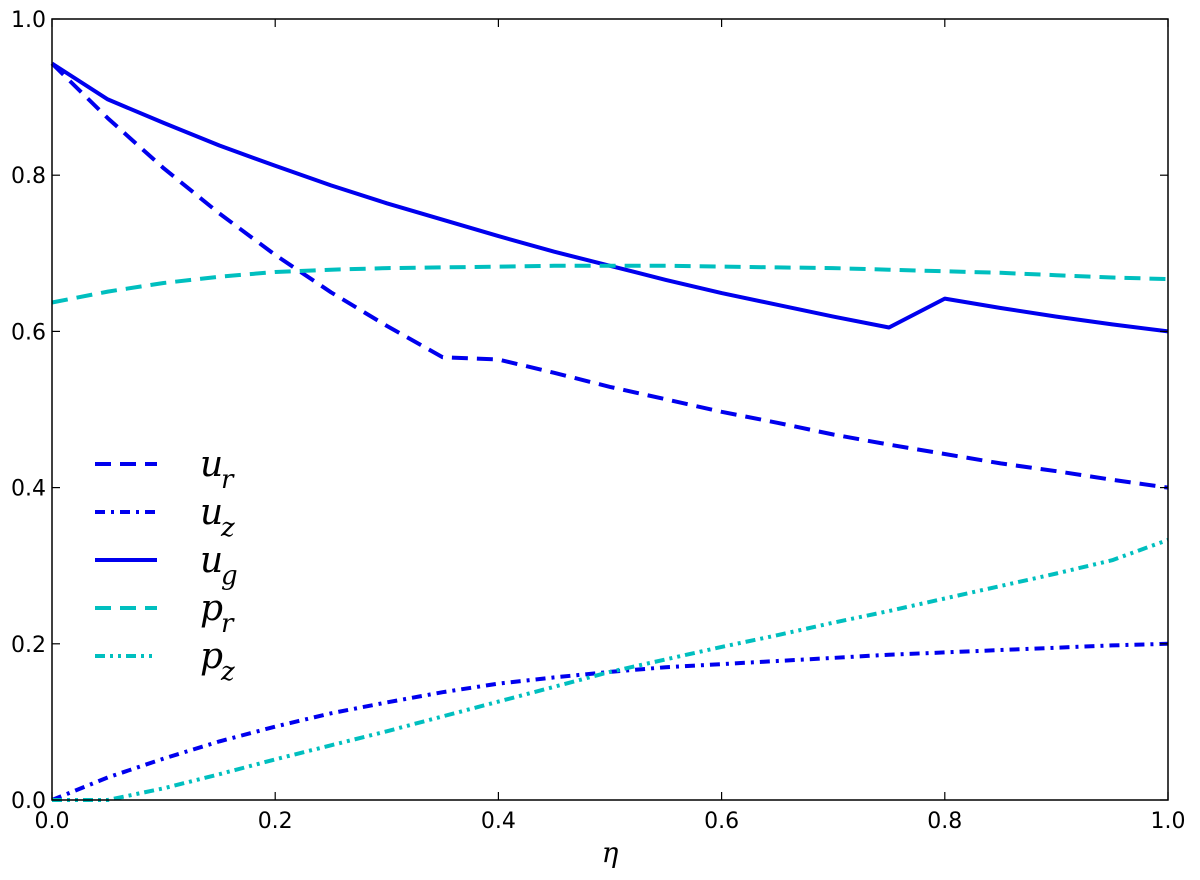  I want to click on legend-label-p-z: p, so click(211, 656).